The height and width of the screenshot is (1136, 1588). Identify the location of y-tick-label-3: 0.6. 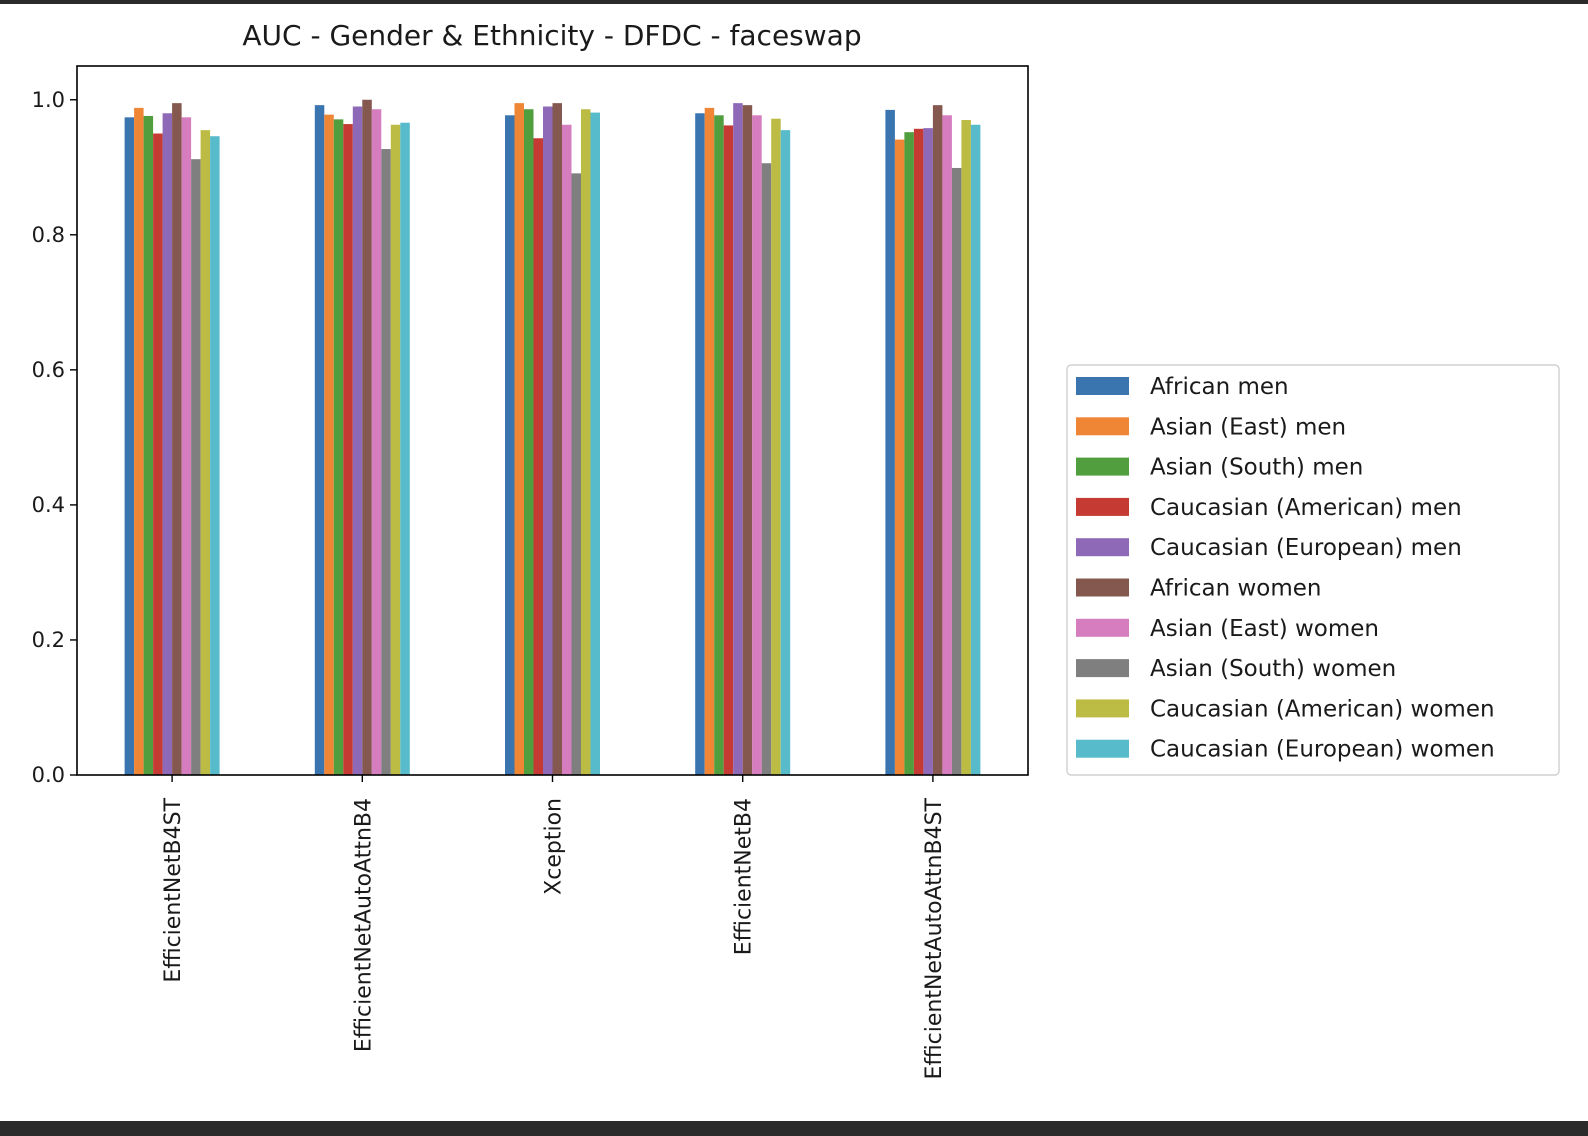
(48, 370).